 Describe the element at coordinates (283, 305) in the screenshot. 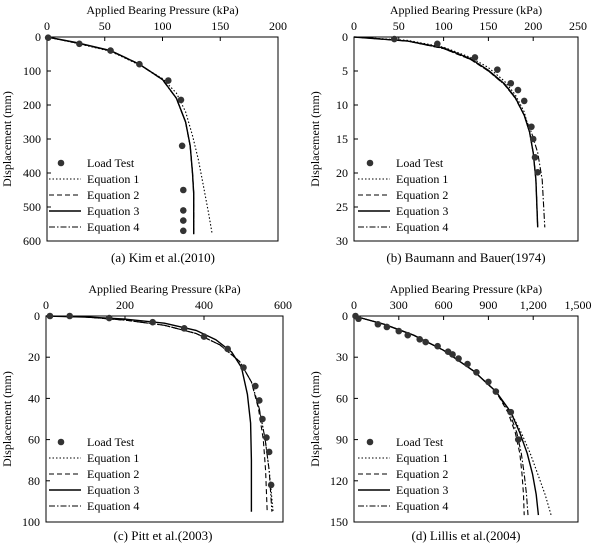

I see `x-tick-label: 600` at that location.